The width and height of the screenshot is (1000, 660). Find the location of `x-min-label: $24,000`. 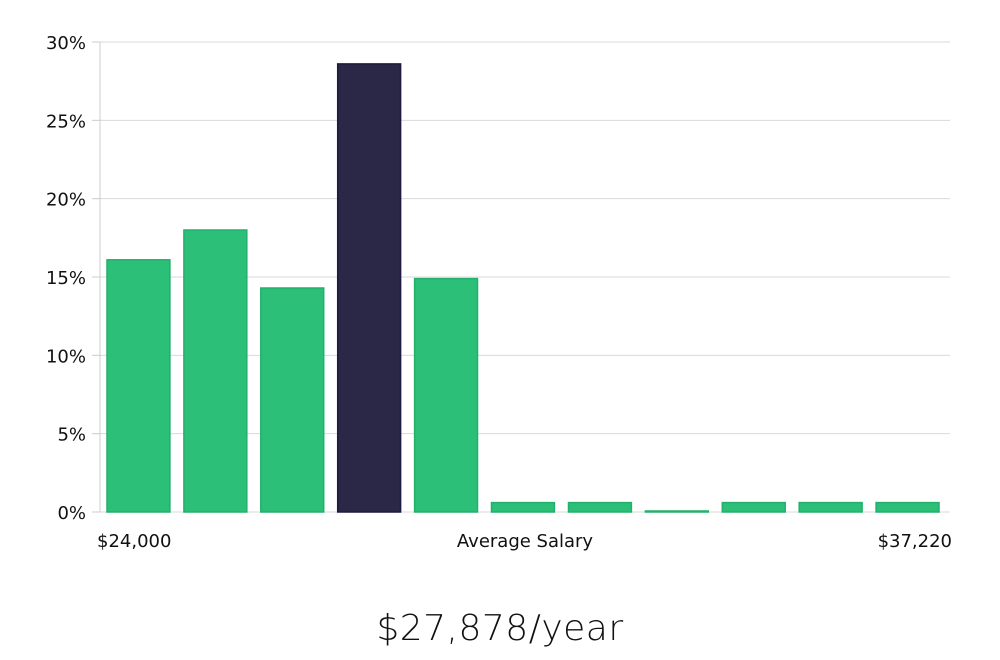

x-min-label: $24,000 is located at coordinates (134, 541).